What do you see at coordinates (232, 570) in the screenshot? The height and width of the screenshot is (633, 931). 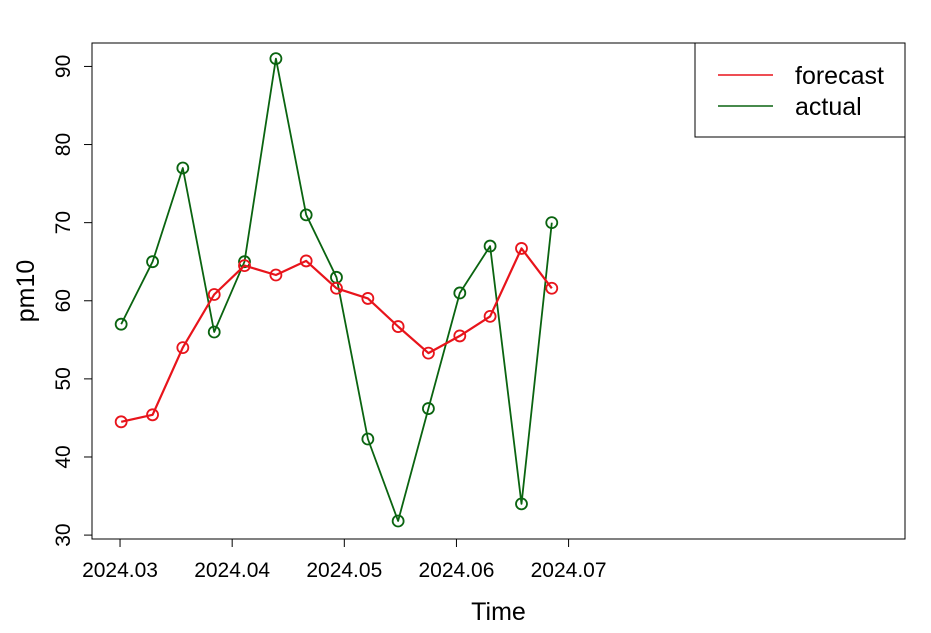 I see `x-tick-label: 2024.04` at bounding box center [232, 570].